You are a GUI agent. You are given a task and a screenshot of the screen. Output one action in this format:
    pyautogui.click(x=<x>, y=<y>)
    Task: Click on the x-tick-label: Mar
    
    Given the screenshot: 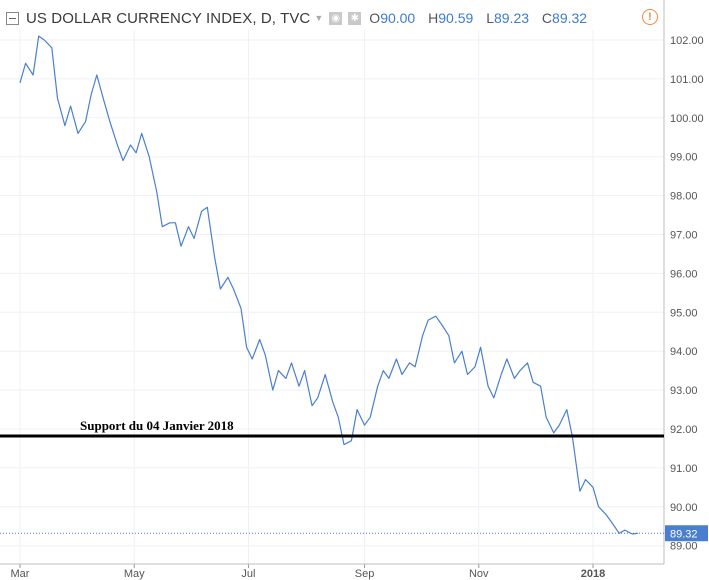 What is the action you would take?
    pyautogui.click(x=20, y=574)
    